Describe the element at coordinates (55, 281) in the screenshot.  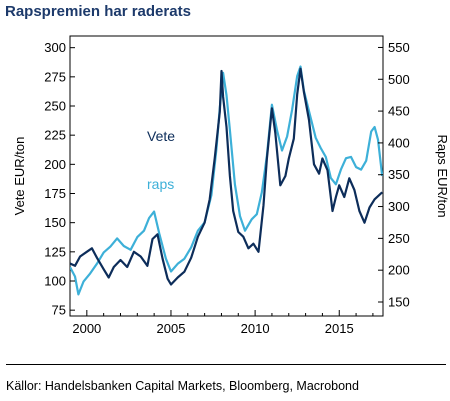
I see `left-tick-label: 100` at that location.